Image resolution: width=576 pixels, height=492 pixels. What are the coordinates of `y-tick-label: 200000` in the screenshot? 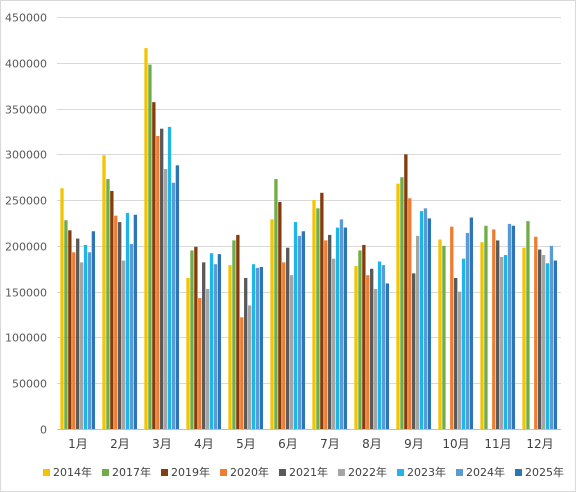 It's located at (26, 247).